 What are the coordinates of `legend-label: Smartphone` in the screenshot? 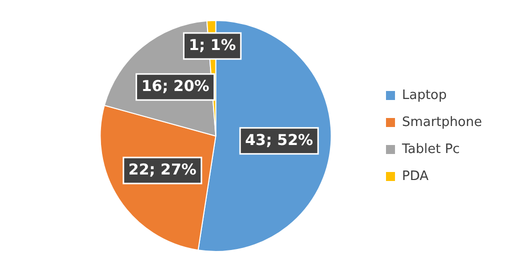 It's located at (442, 122).